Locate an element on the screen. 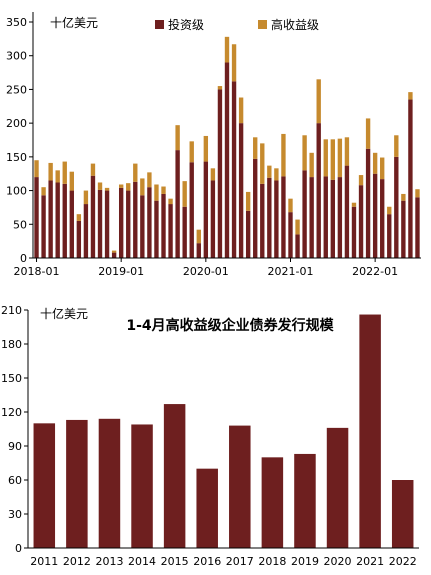 Image resolution: width=431 pixels, height=575 pixels. chart1-legend: 投资级 高收益级 is located at coordinates (237, 24).